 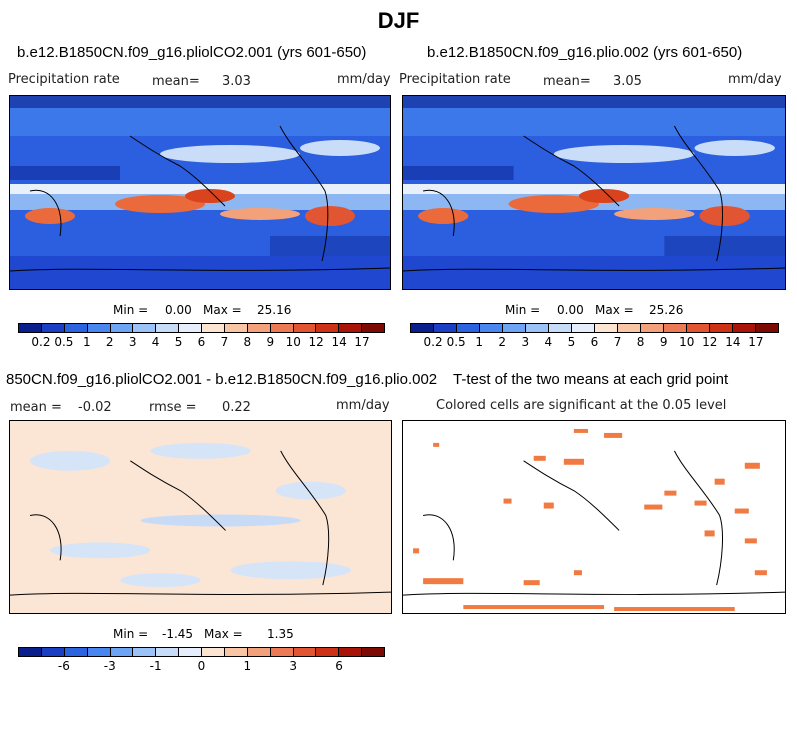 What do you see at coordinates (222, 310) in the screenshot?
I see `top-left-max-label: Max =` at bounding box center [222, 310].